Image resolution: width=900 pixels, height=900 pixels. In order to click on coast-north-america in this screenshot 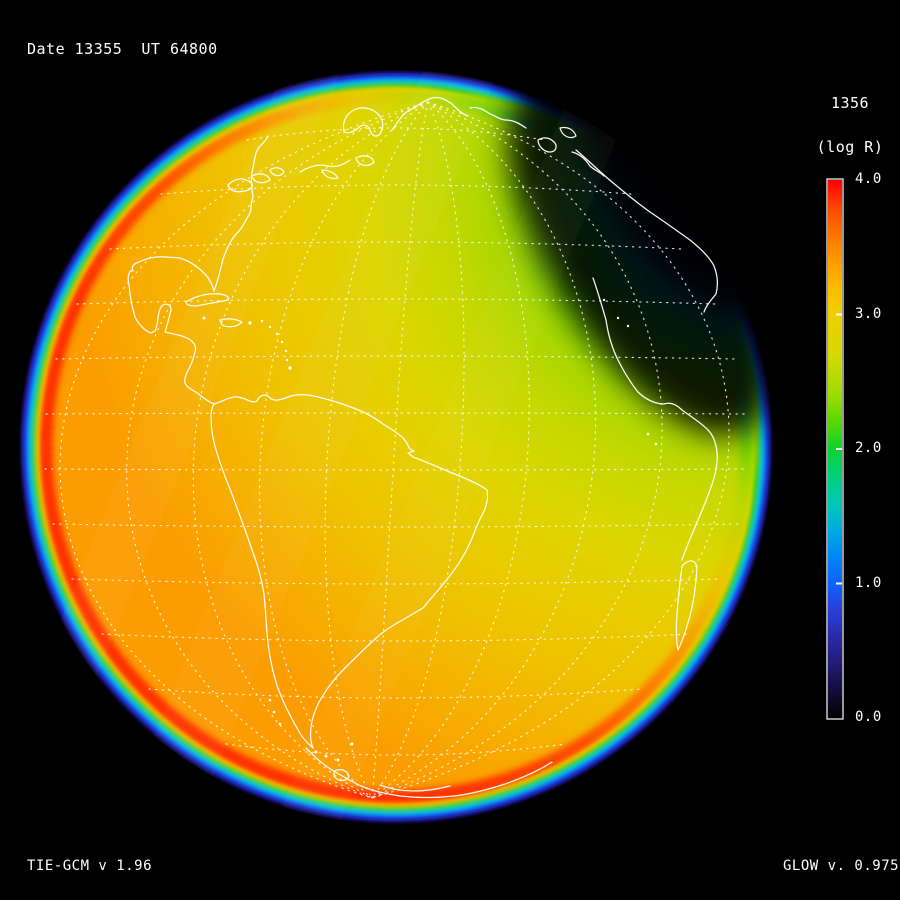, I will do `click(198, 270)`.